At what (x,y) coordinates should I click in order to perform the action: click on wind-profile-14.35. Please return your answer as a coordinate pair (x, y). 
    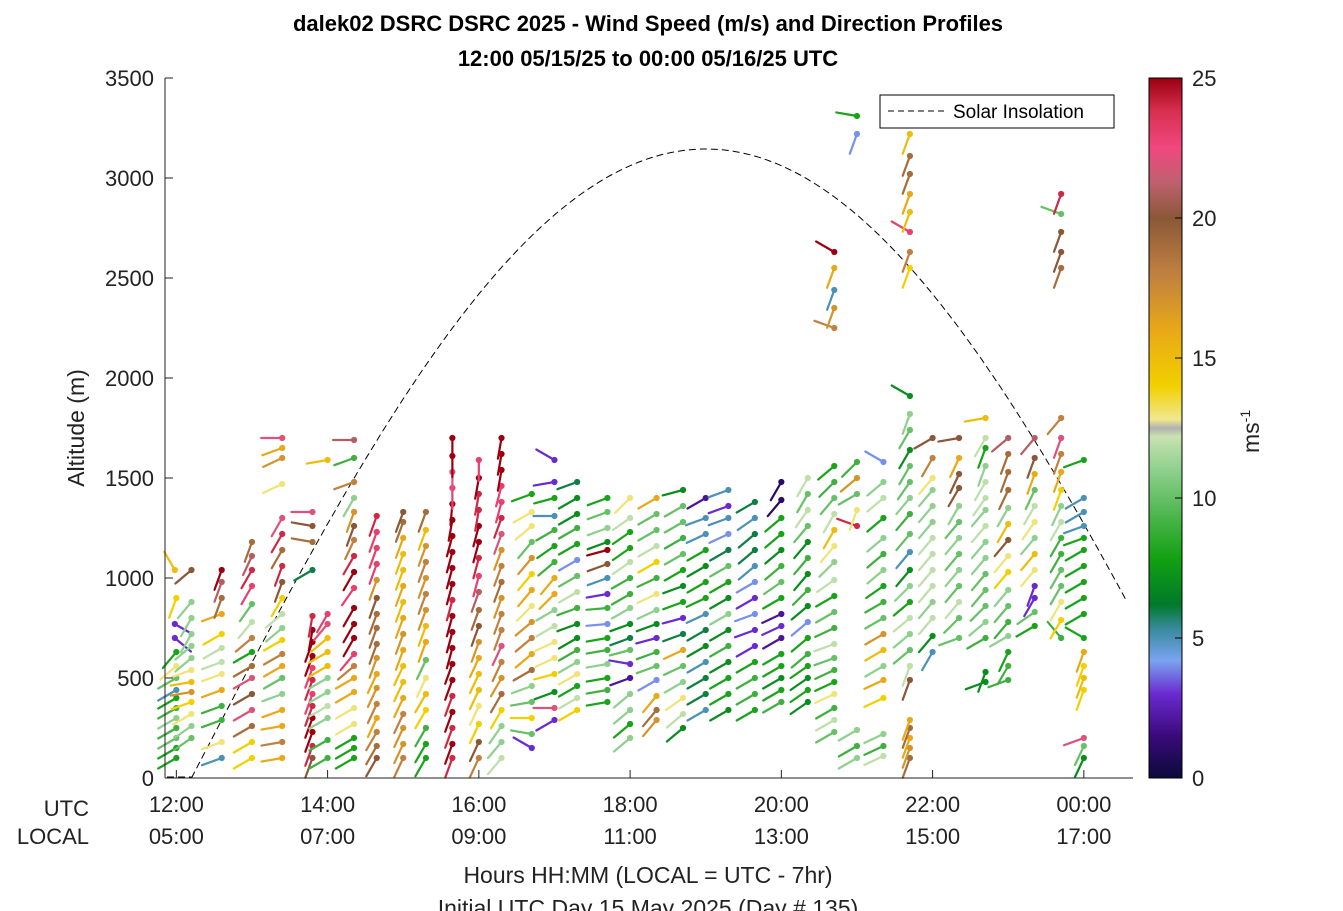
    Looking at the image, I should click on (345, 603).